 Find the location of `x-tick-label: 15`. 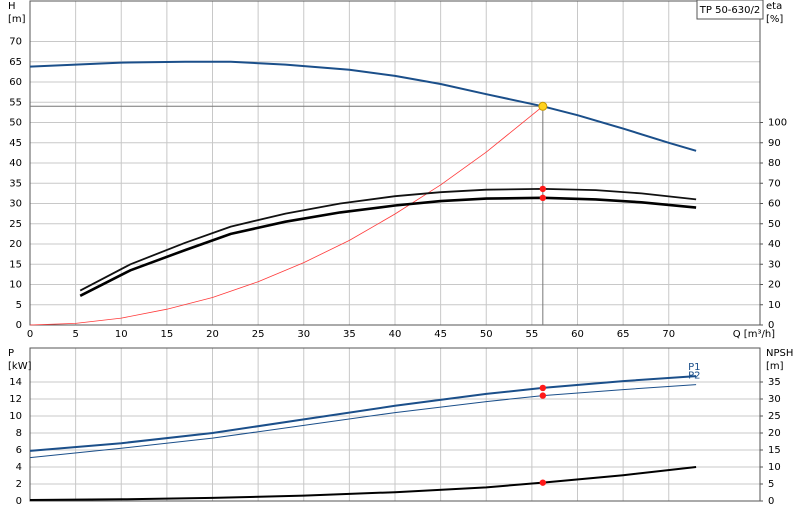

x-tick-label: 15 is located at coordinates (167, 334).